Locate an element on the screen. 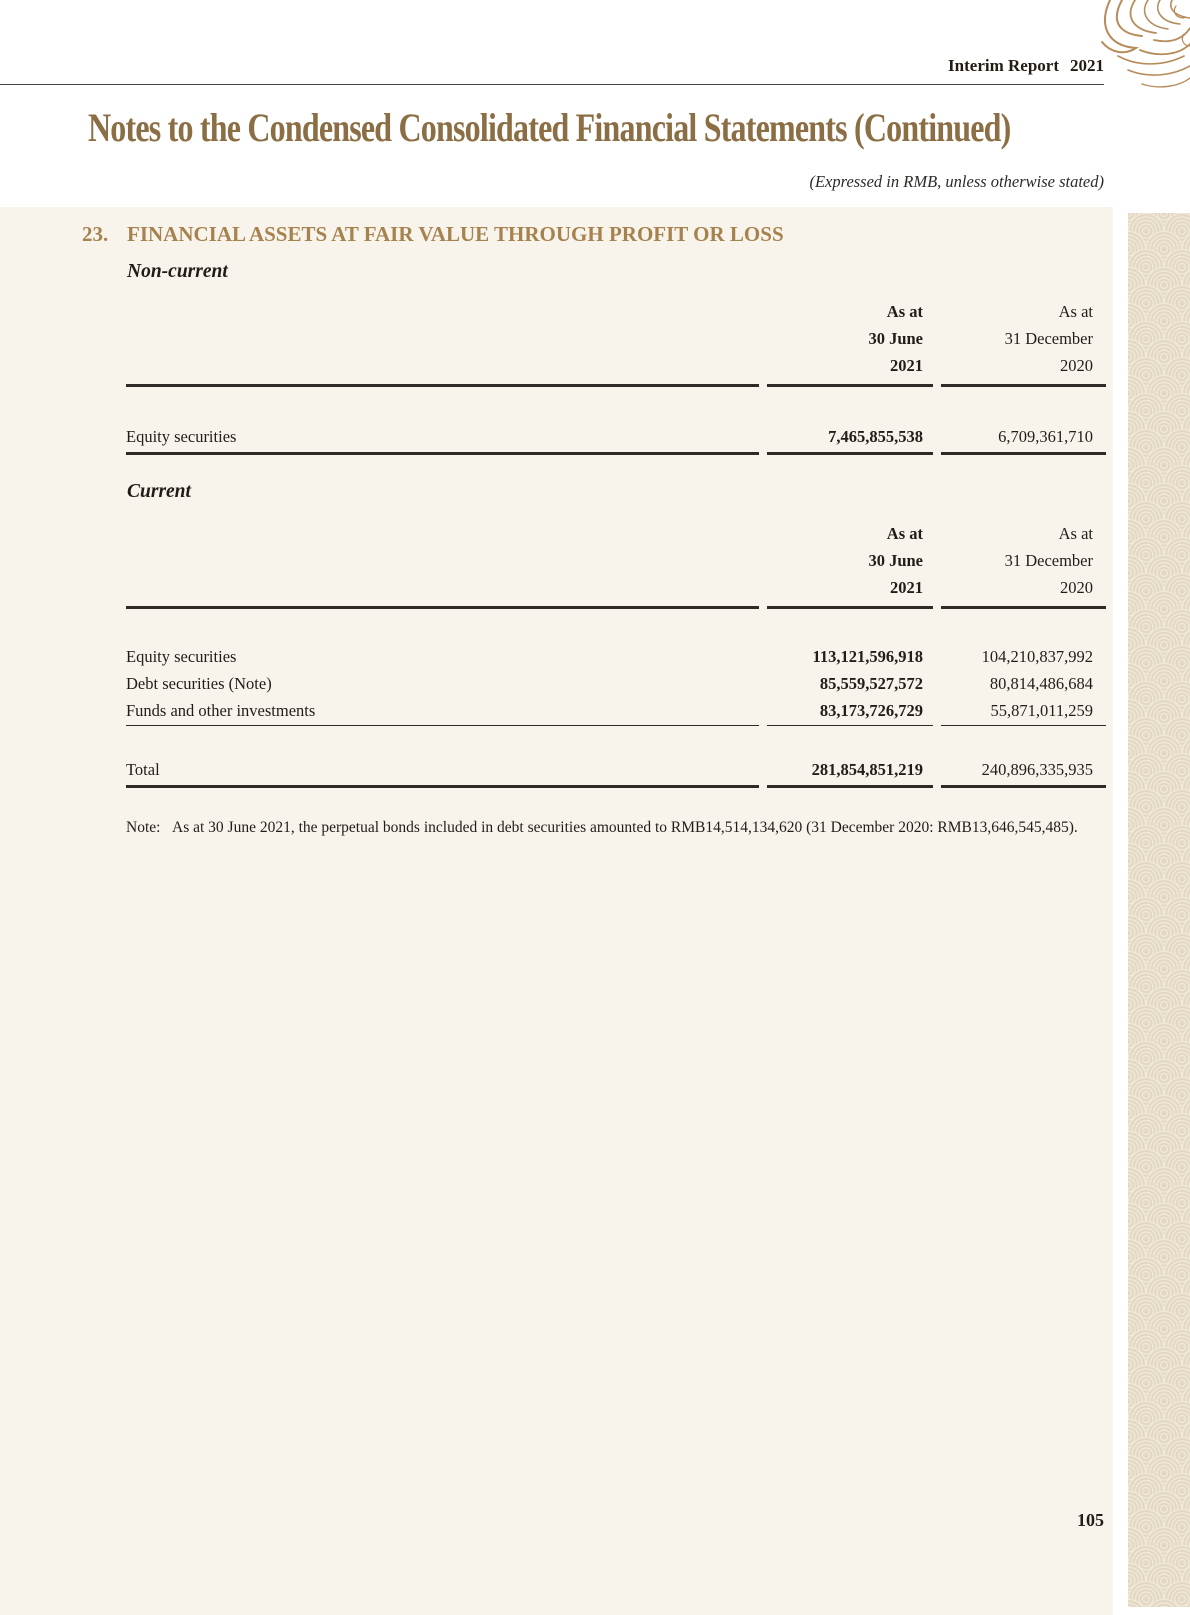 The height and width of the screenshot is (1615, 1190). row-label: Debt securities (Note) is located at coordinates (199, 683).